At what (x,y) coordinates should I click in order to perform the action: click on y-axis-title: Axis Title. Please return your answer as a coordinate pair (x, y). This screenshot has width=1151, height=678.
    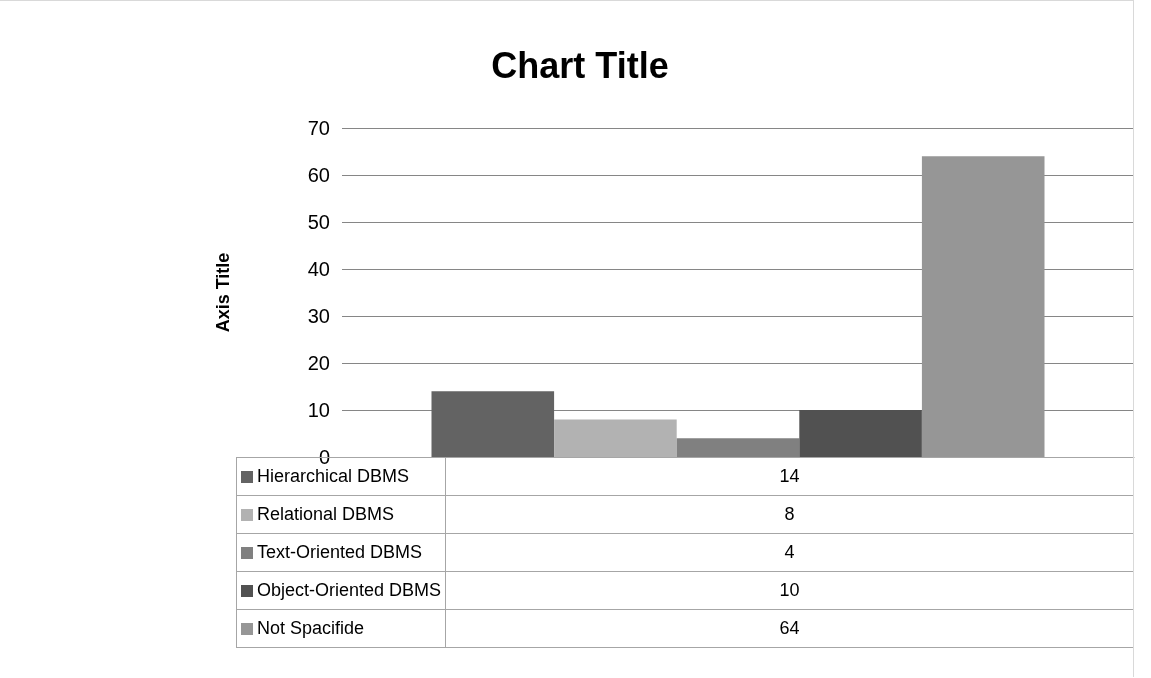
    Looking at the image, I should click on (223, 292).